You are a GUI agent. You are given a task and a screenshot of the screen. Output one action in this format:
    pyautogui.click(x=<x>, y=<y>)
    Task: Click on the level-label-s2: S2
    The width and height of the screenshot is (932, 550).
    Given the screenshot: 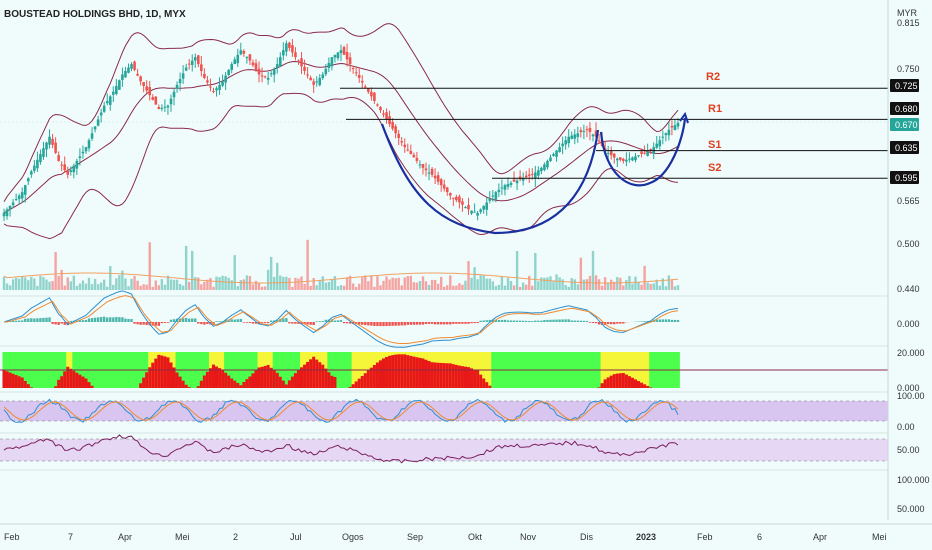 What is the action you would take?
    pyautogui.click(x=714, y=168)
    